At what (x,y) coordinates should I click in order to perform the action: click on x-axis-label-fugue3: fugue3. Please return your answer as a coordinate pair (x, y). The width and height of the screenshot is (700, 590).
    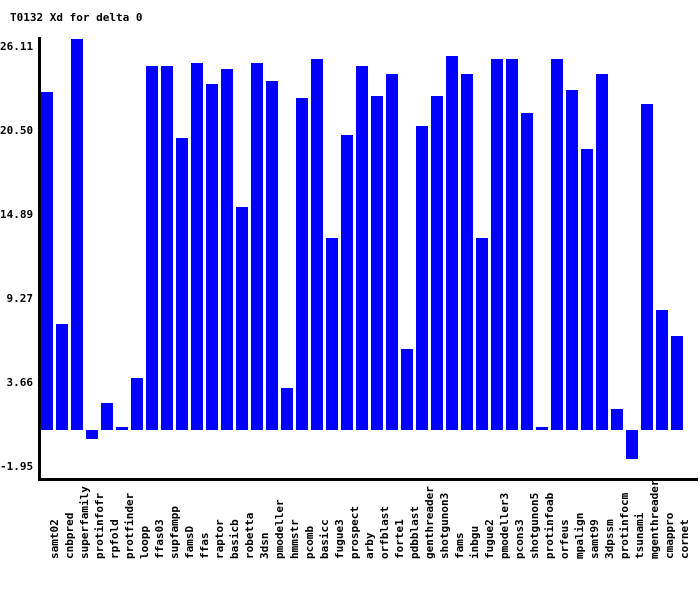
    Looking at the image, I should click on (339, 539).